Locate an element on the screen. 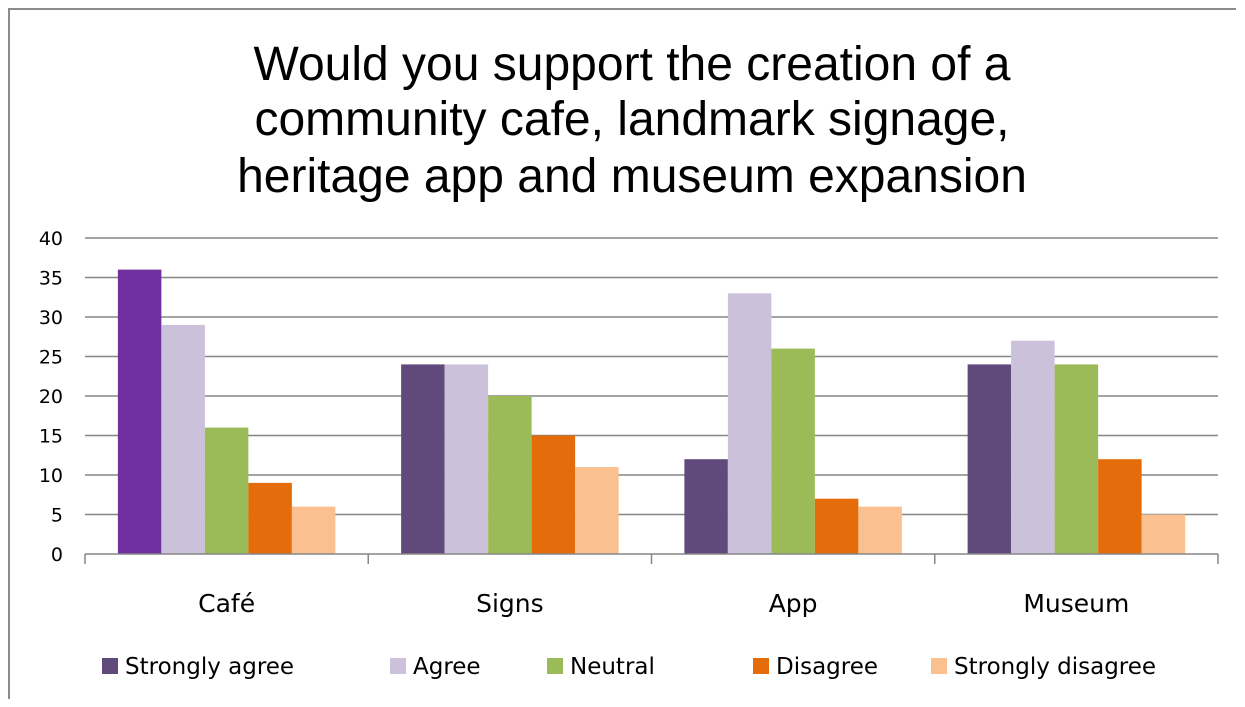 This screenshot has width=1245, height=707. y-tick-label: 5 is located at coordinates (57, 516).